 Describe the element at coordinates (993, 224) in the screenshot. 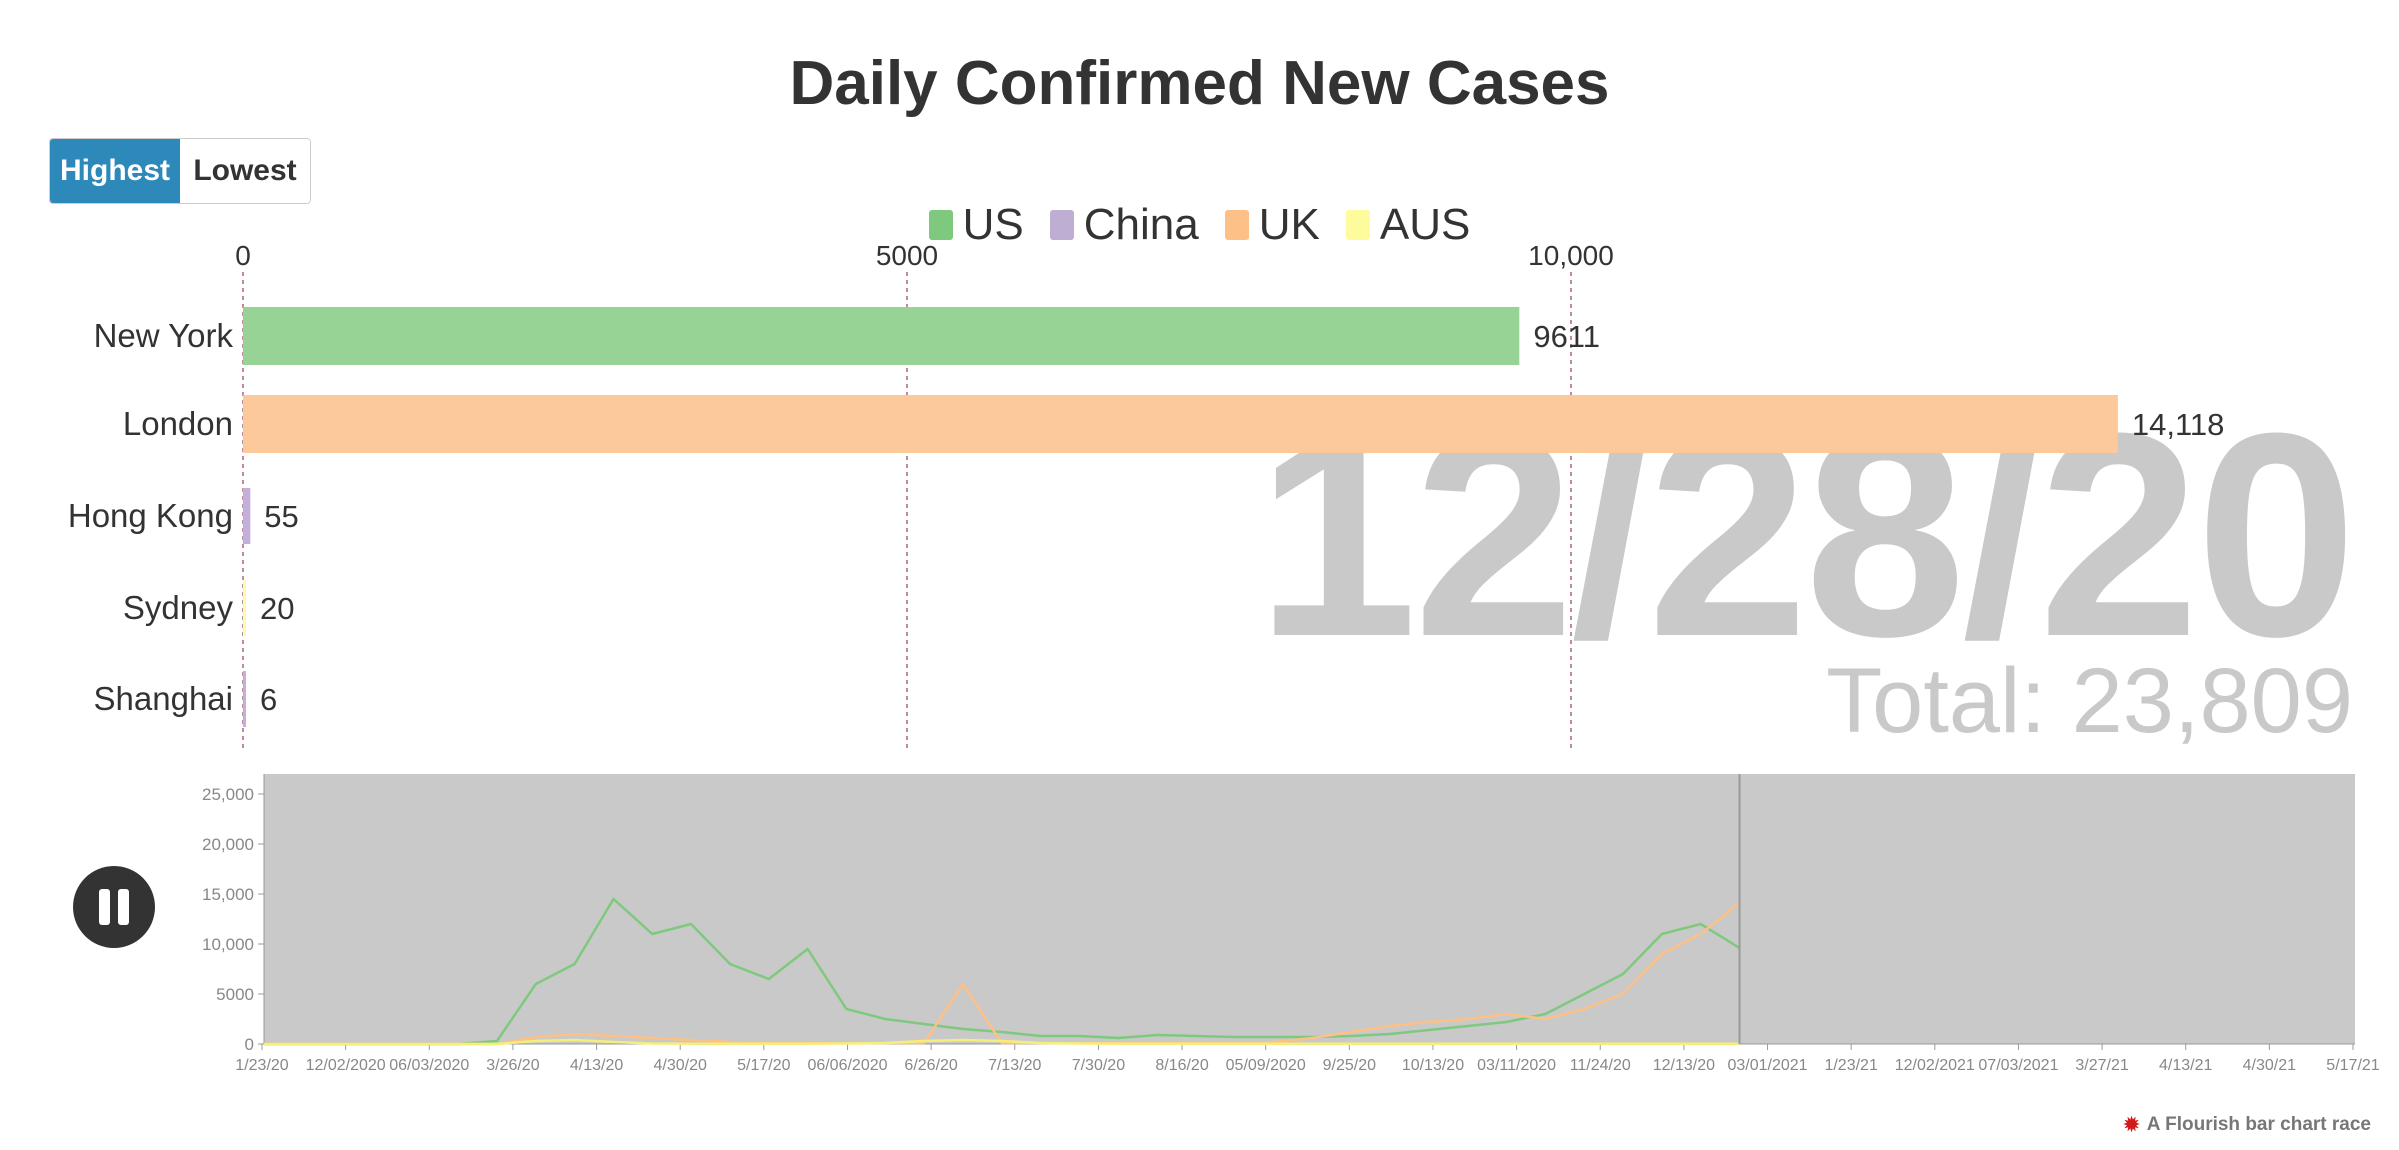

I see `legend-label-us: US` at that location.